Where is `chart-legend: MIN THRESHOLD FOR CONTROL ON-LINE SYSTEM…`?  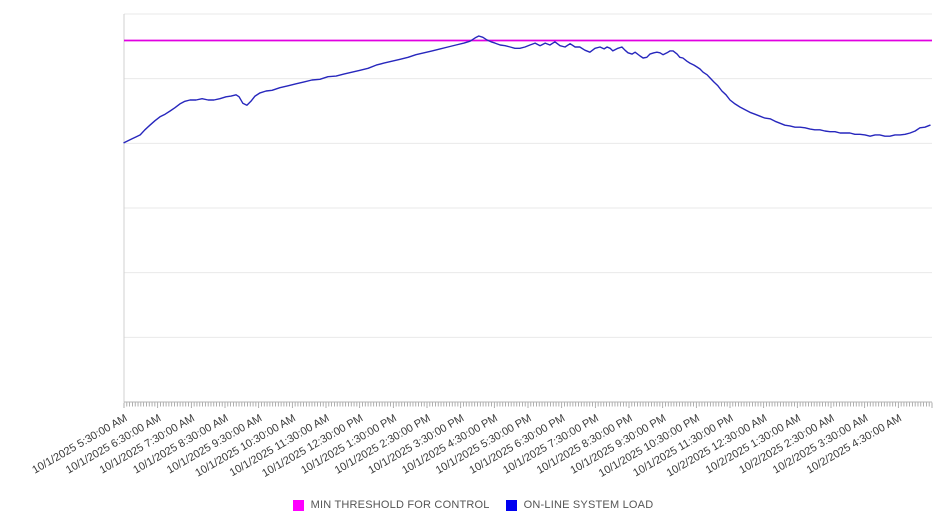
chart-legend: MIN THRESHOLD FOR CONTROL ON-LINE SYSTEM… is located at coordinates (473, 505).